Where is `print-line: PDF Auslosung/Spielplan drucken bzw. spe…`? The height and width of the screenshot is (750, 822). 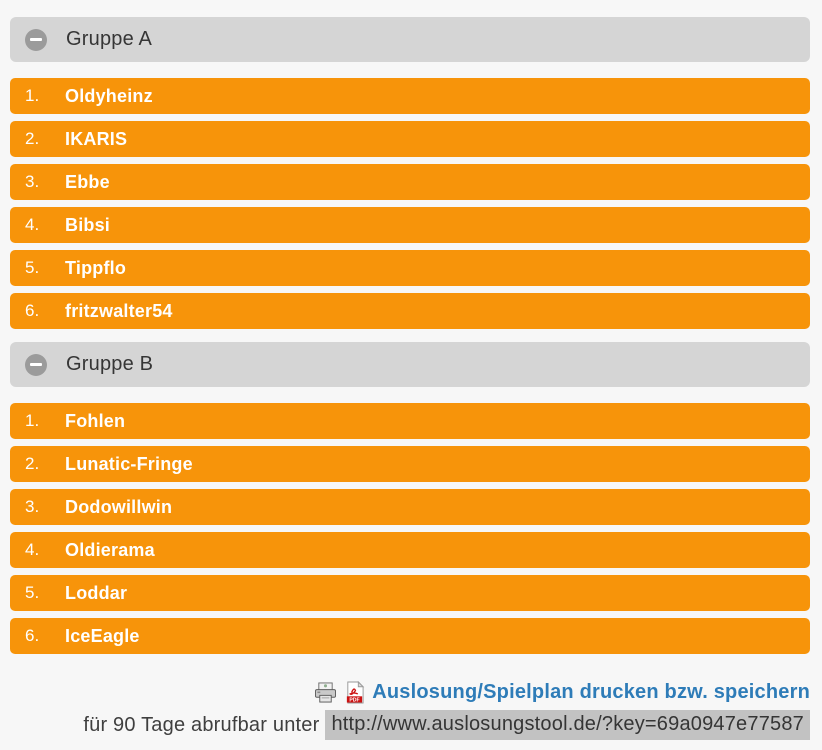 print-line: PDF Auslosung/Spielplan drucken bzw. spe… is located at coordinates (410, 692).